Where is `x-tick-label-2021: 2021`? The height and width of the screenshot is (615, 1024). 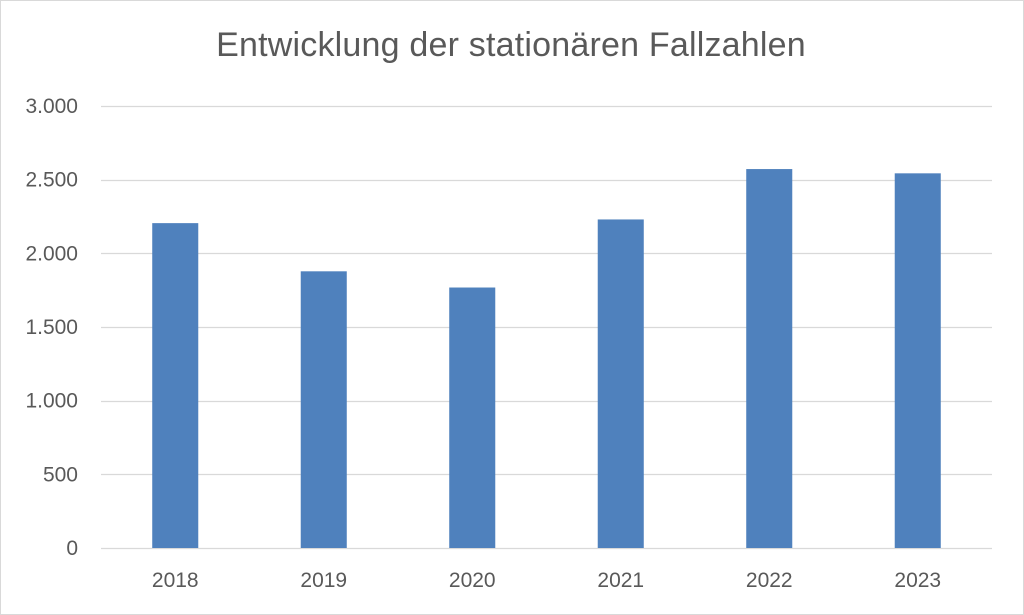
x-tick-label-2021: 2021 is located at coordinates (620, 580).